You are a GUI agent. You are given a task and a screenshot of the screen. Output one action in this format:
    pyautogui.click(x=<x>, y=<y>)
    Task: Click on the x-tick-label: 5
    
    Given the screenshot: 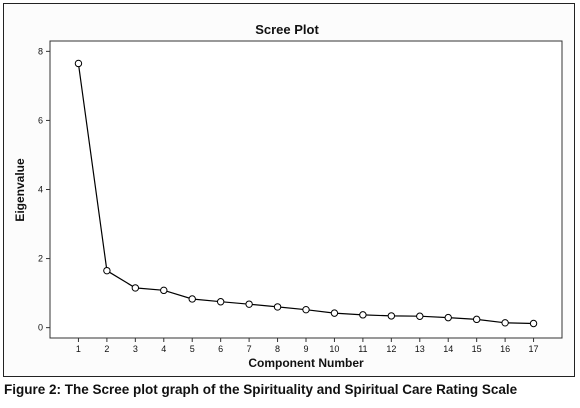 What is the action you would take?
    pyautogui.click(x=192, y=349)
    